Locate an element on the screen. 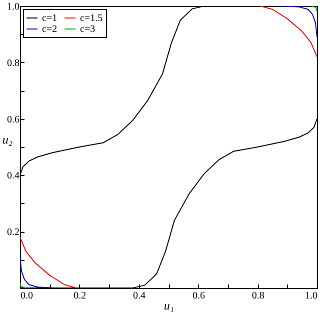  y-tick-label: 0.6 is located at coordinates (13, 120).